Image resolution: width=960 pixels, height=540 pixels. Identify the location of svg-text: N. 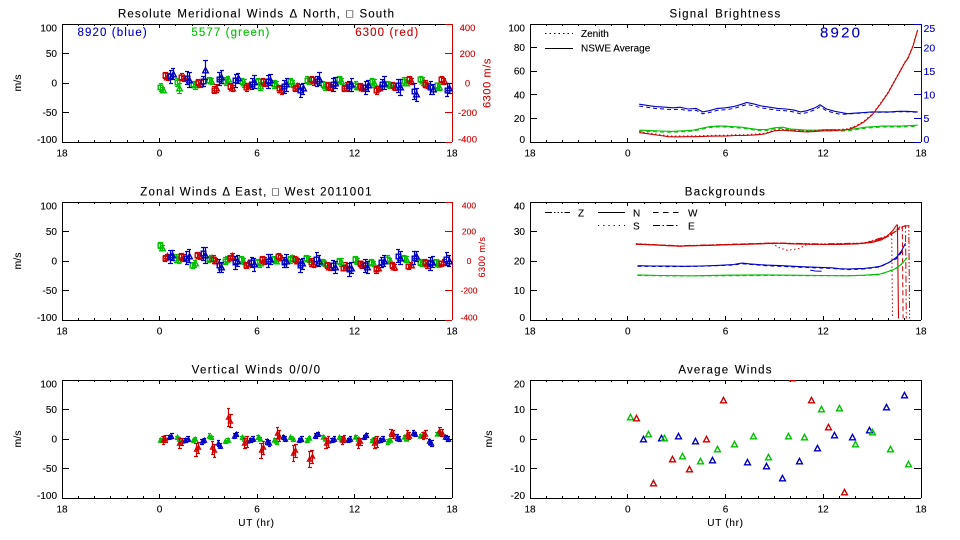
(636, 214).